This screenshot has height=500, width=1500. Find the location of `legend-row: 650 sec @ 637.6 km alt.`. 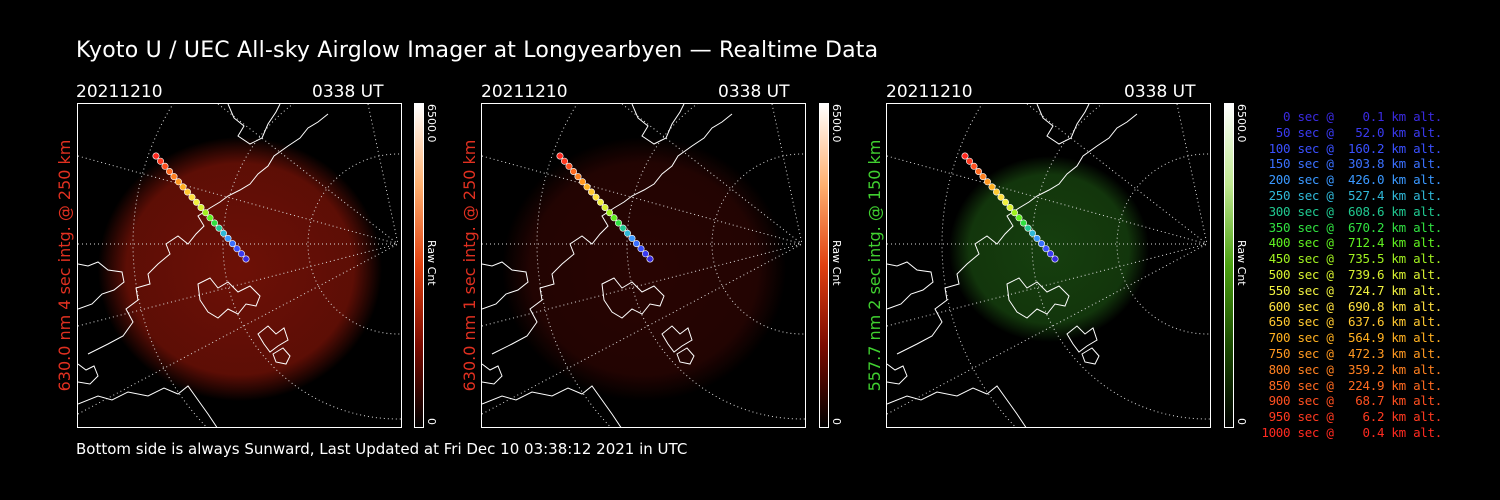

legend-row: 650 sec @ 637.6 km alt. is located at coordinates (1352, 322).